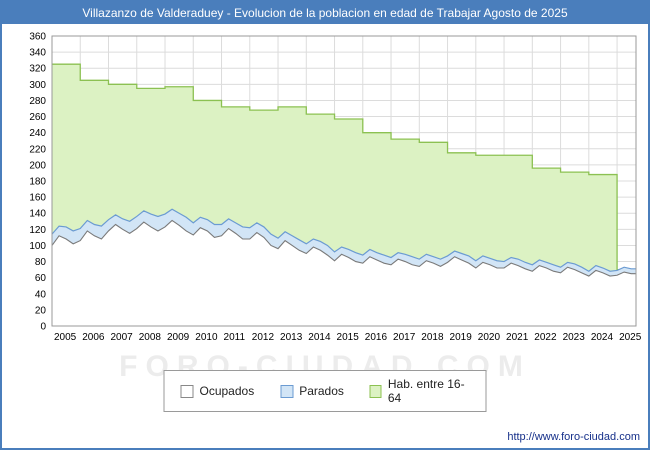  Describe the element at coordinates (517, 337) in the screenshot. I see `svg-text: 2021` at that location.